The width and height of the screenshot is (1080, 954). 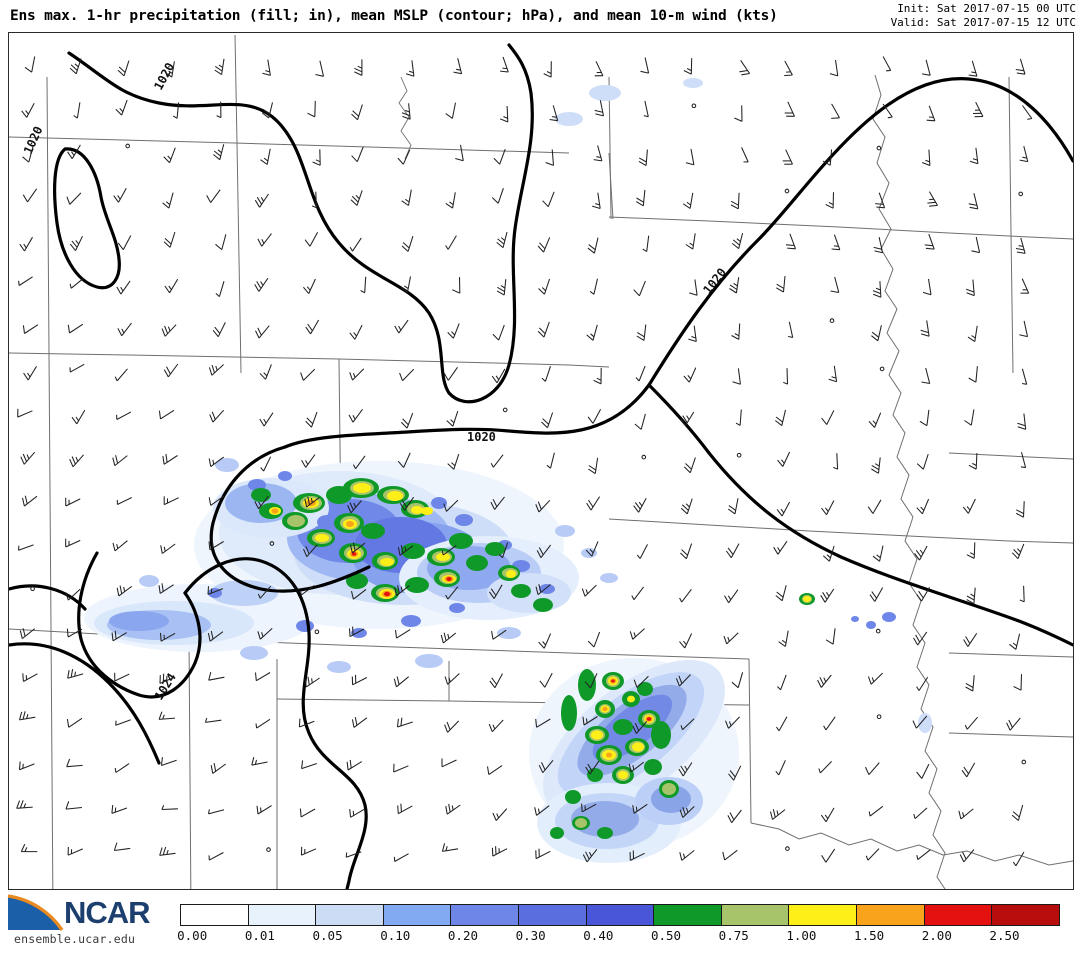 I want to click on colorbar-tick-8: 0.75, so click(x=733, y=935).